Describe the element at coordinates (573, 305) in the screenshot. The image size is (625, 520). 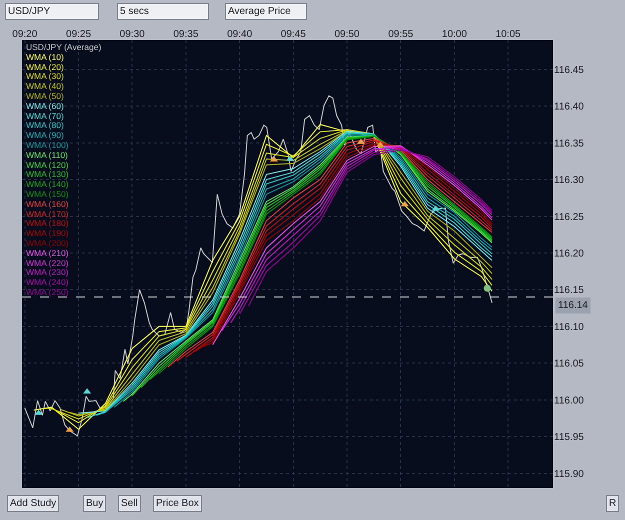
I see `ref-line-label: 116.14` at that location.